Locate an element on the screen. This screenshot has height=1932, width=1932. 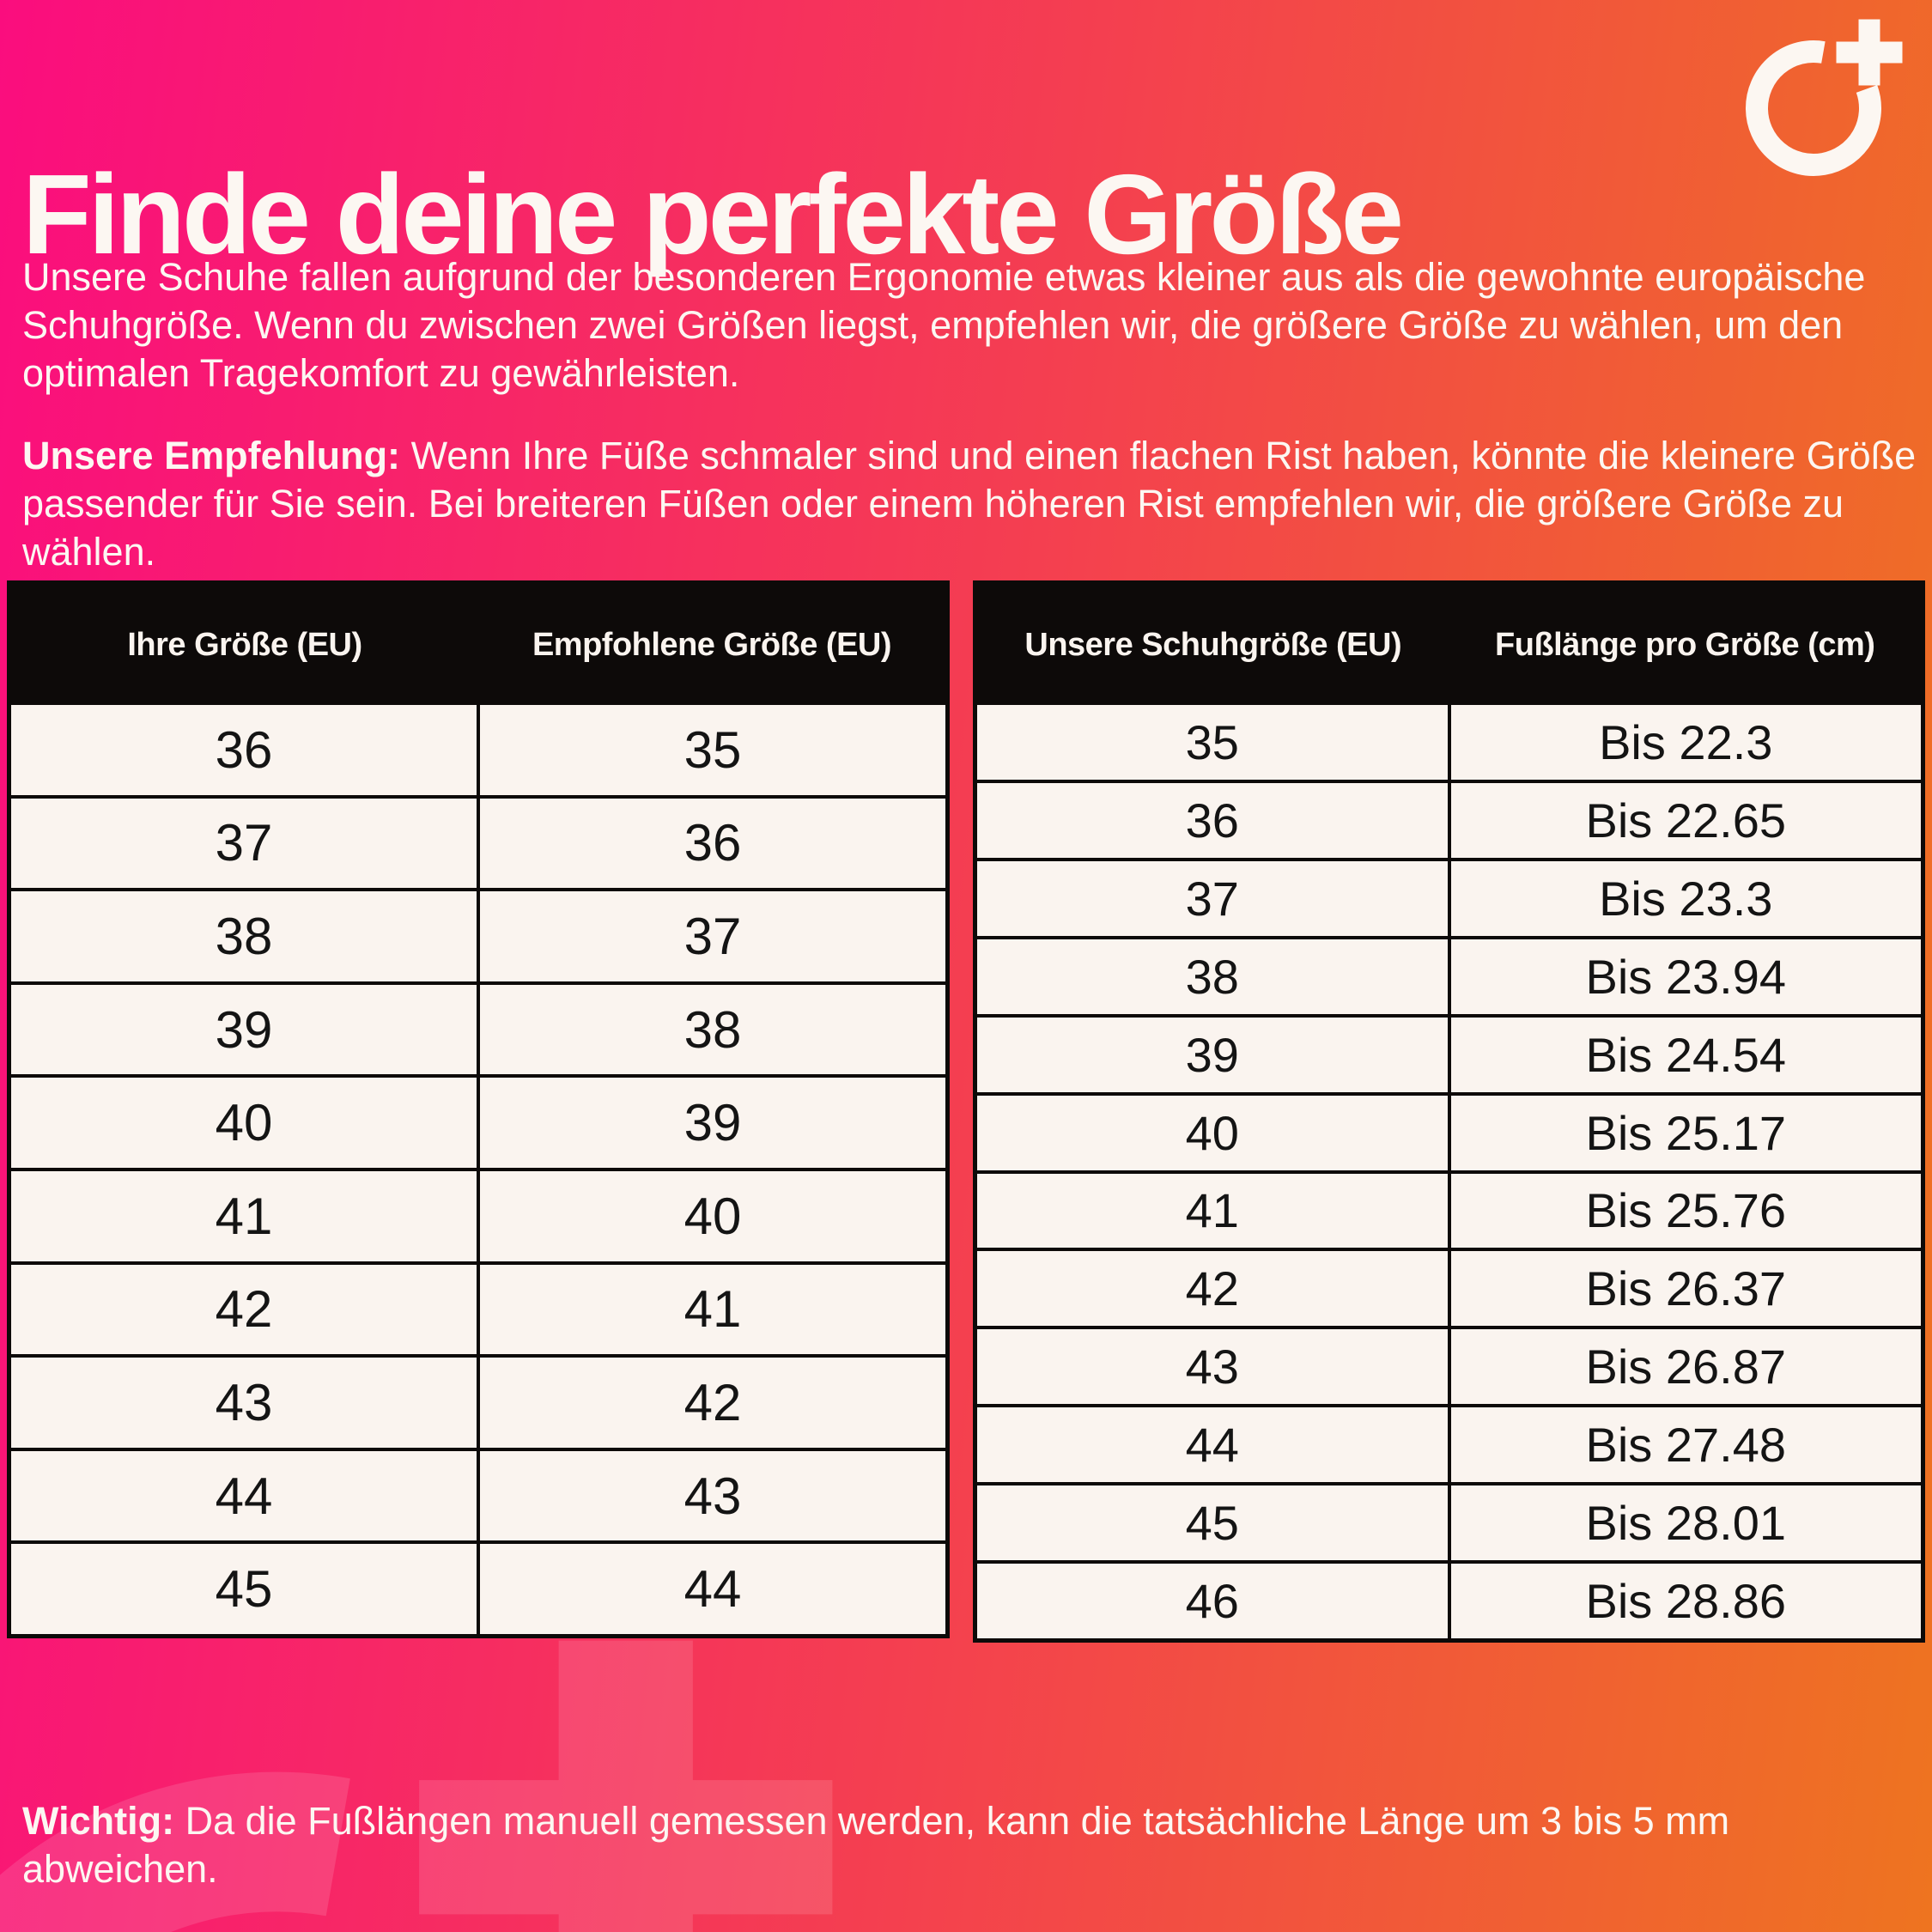
table-cell: Bis 22.65 is located at coordinates (1685, 820).